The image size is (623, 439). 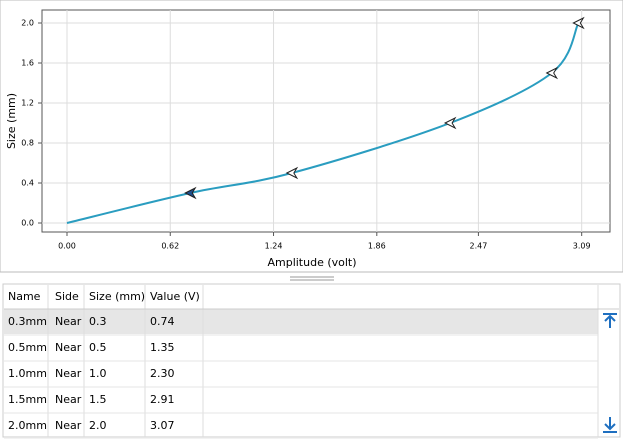 What do you see at coordinates (27, 223) in the screenshot?
I see `y-tick-label: 0.0` at bounding box center [27, 223].